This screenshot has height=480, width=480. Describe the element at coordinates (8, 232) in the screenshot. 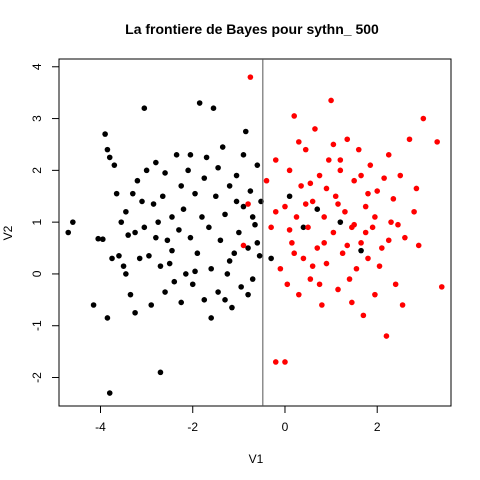

I see `y-axis-label: V2` at that location.